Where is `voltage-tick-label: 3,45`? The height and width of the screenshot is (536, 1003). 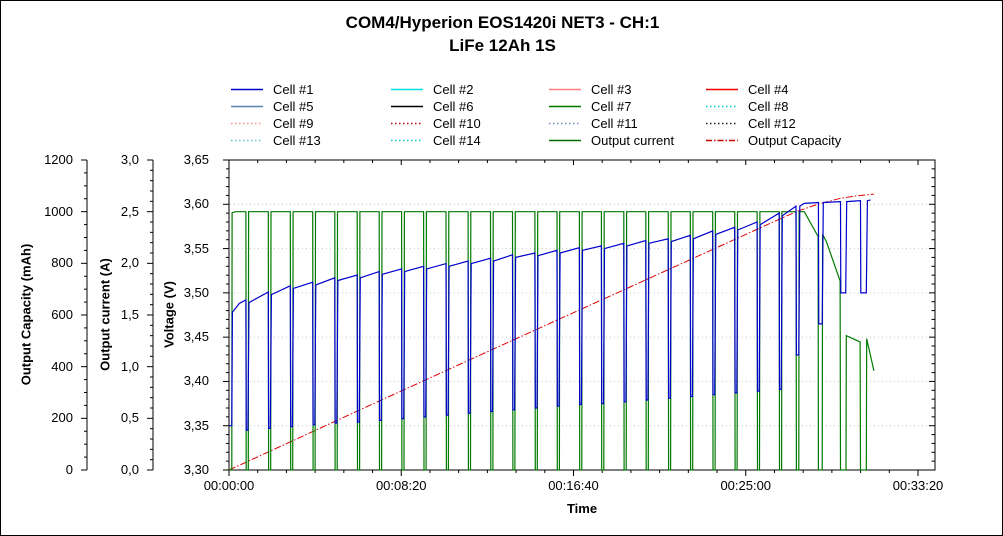 voltage-tick-label: 3,45 is located at coordinates (196, 337).